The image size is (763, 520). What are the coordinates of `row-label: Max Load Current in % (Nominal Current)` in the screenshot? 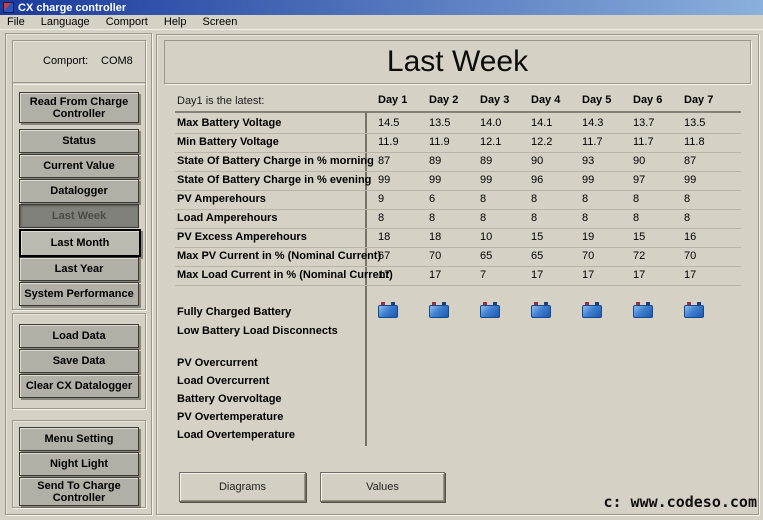 It's located at (285, 275).